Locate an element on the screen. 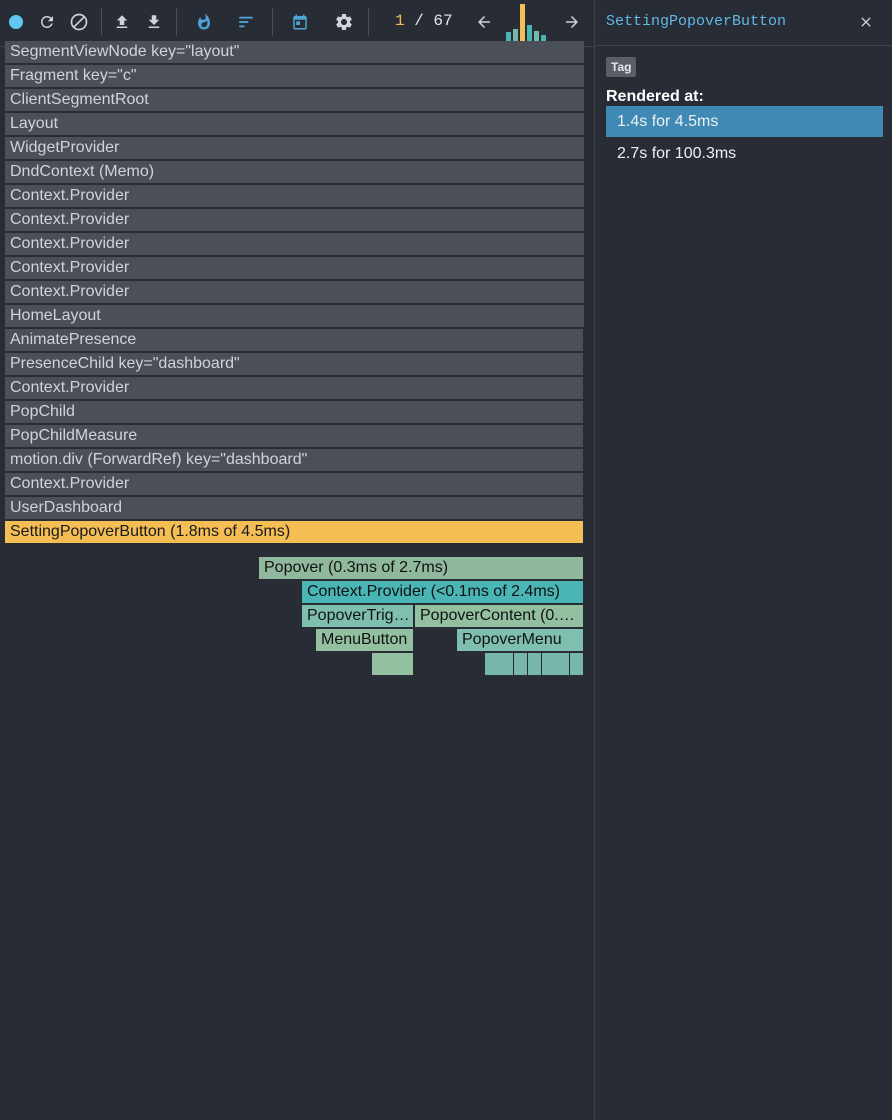 This screenshot has height=1120, width=892. commit-selector-chart is located at coordinates (525, 24).